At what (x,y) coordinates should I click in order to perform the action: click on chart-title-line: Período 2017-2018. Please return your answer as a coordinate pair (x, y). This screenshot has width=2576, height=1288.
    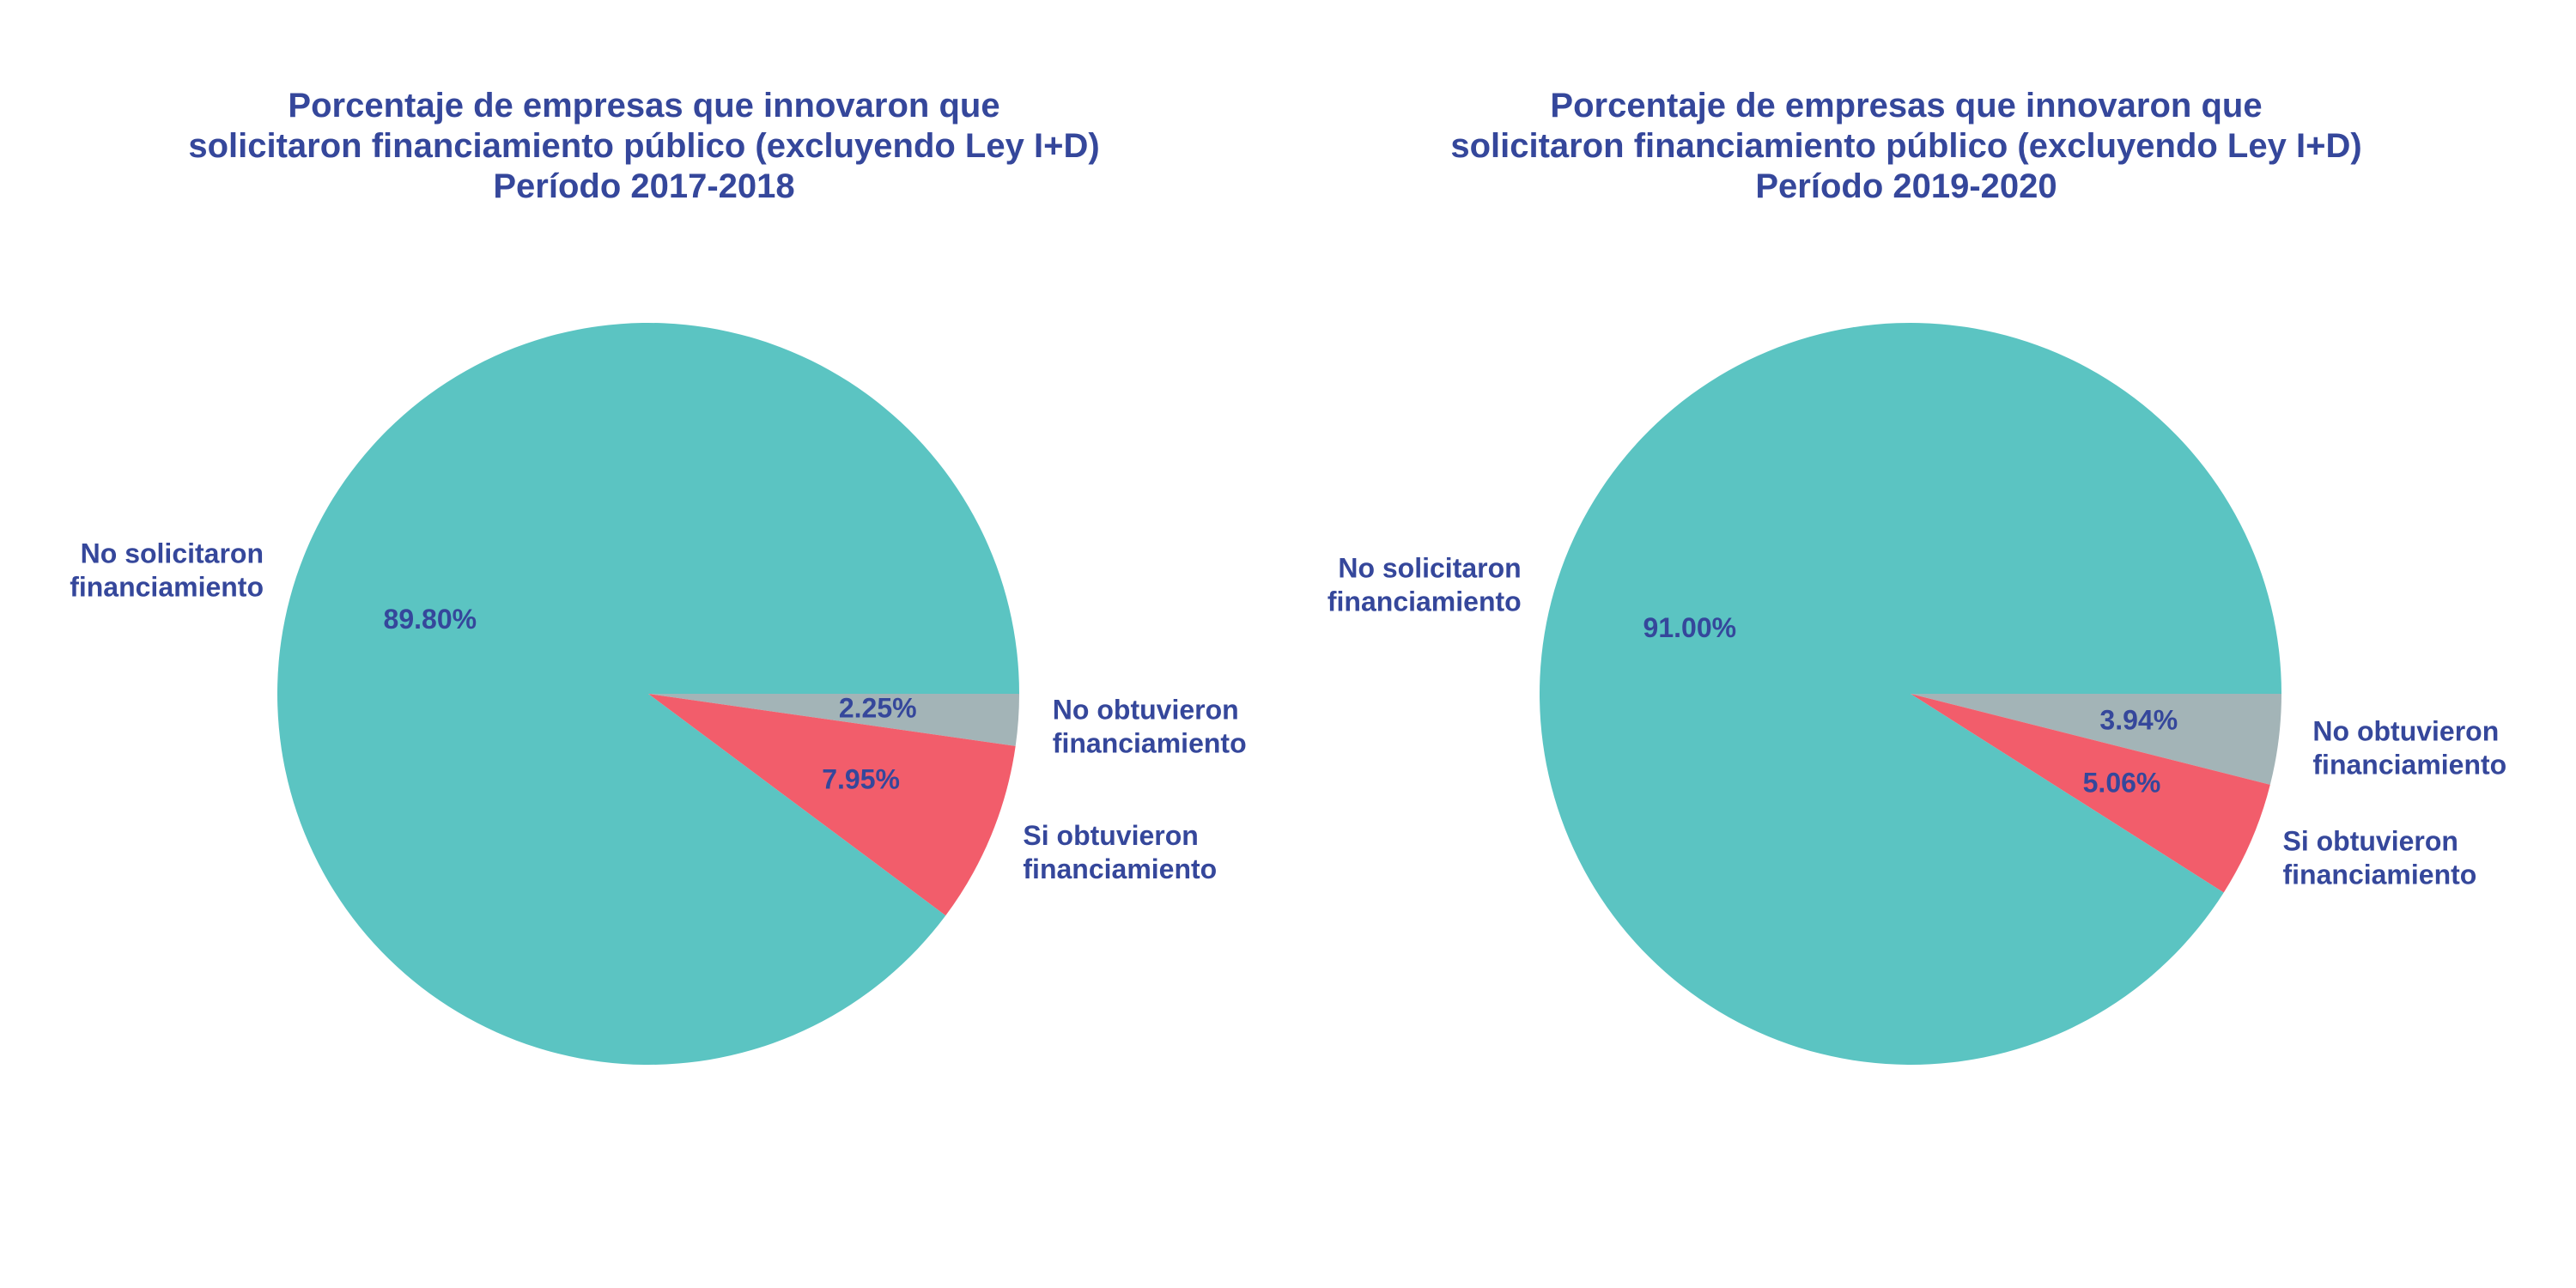
    Looking at the image, I should click on (644, 186).